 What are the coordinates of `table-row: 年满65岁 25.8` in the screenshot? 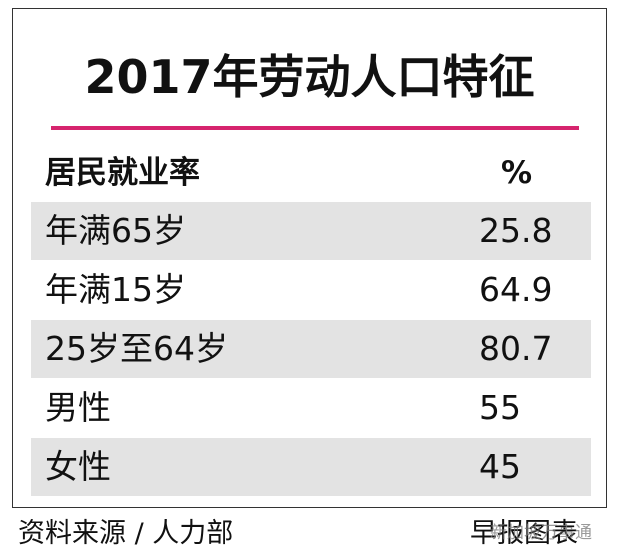 It's located at (311, 231).